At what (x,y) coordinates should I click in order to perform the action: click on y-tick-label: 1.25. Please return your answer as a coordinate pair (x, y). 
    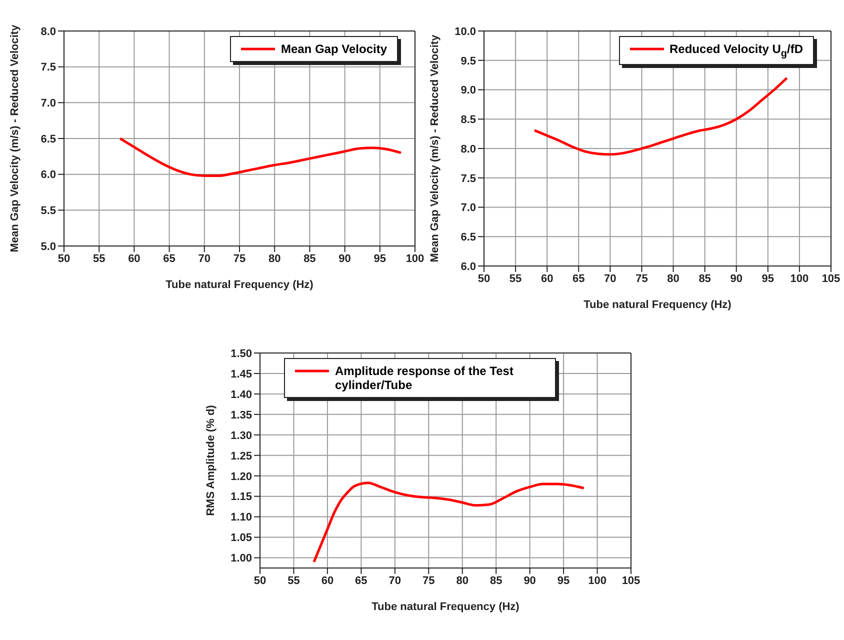
    Looking at the image, I should click on (241, 456).